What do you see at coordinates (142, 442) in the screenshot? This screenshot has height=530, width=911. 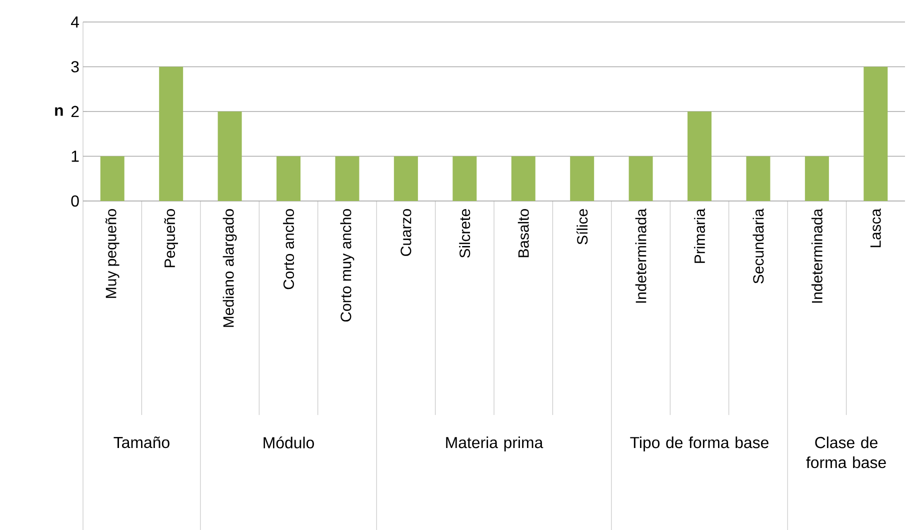 I see `text: Tamaño` at bounding box center [142, 442].